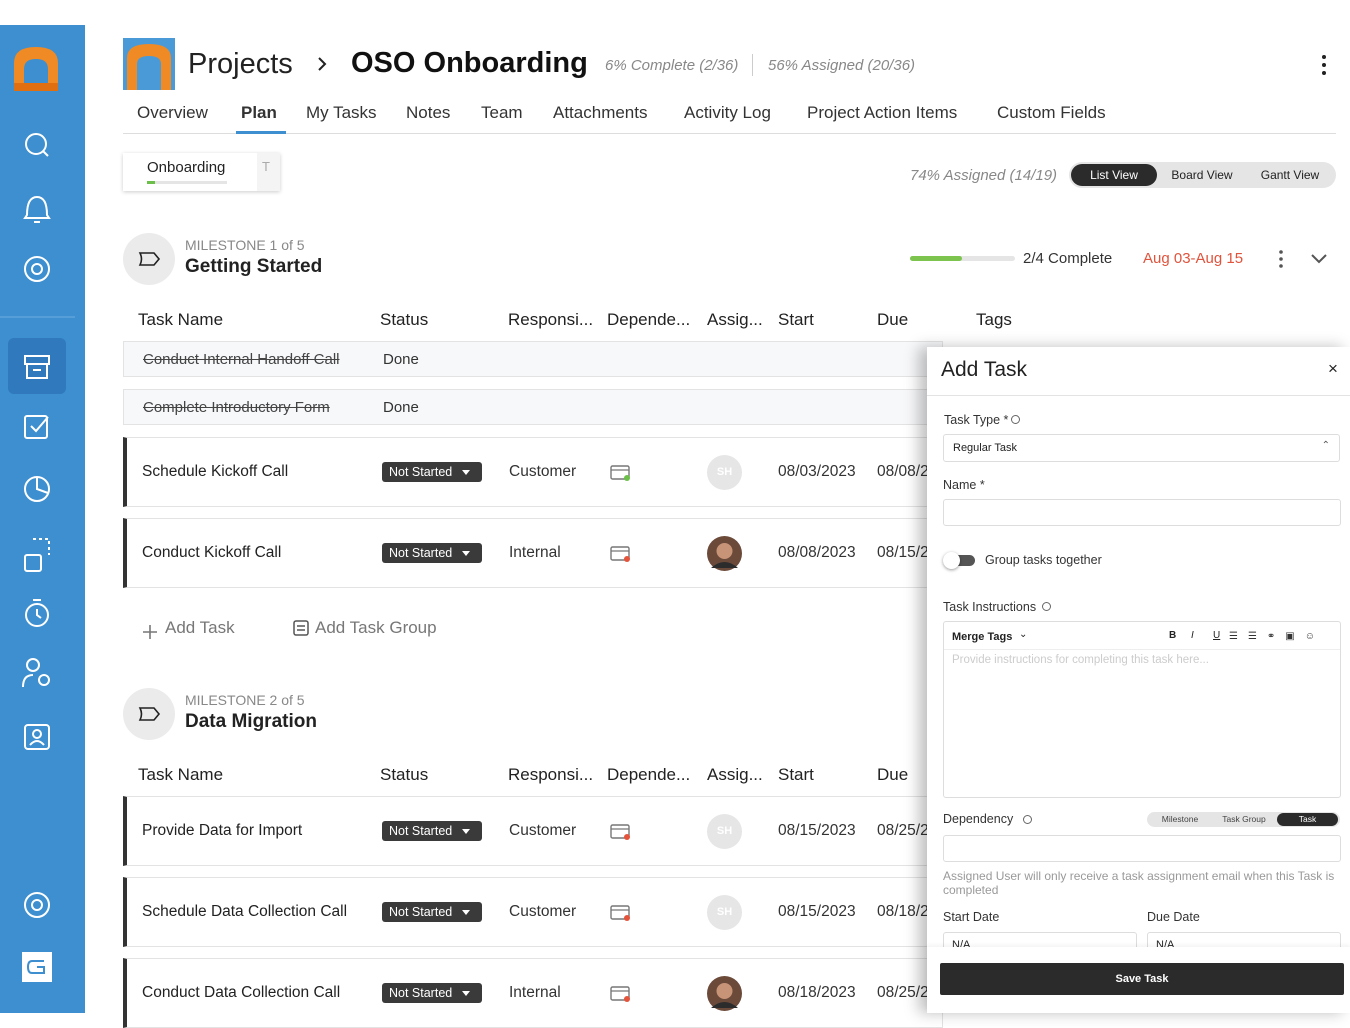 The image size is (1350, 1028). Describe the element at coordinates (1027, 819) in the screenshot. I see `info-icon` at that location.